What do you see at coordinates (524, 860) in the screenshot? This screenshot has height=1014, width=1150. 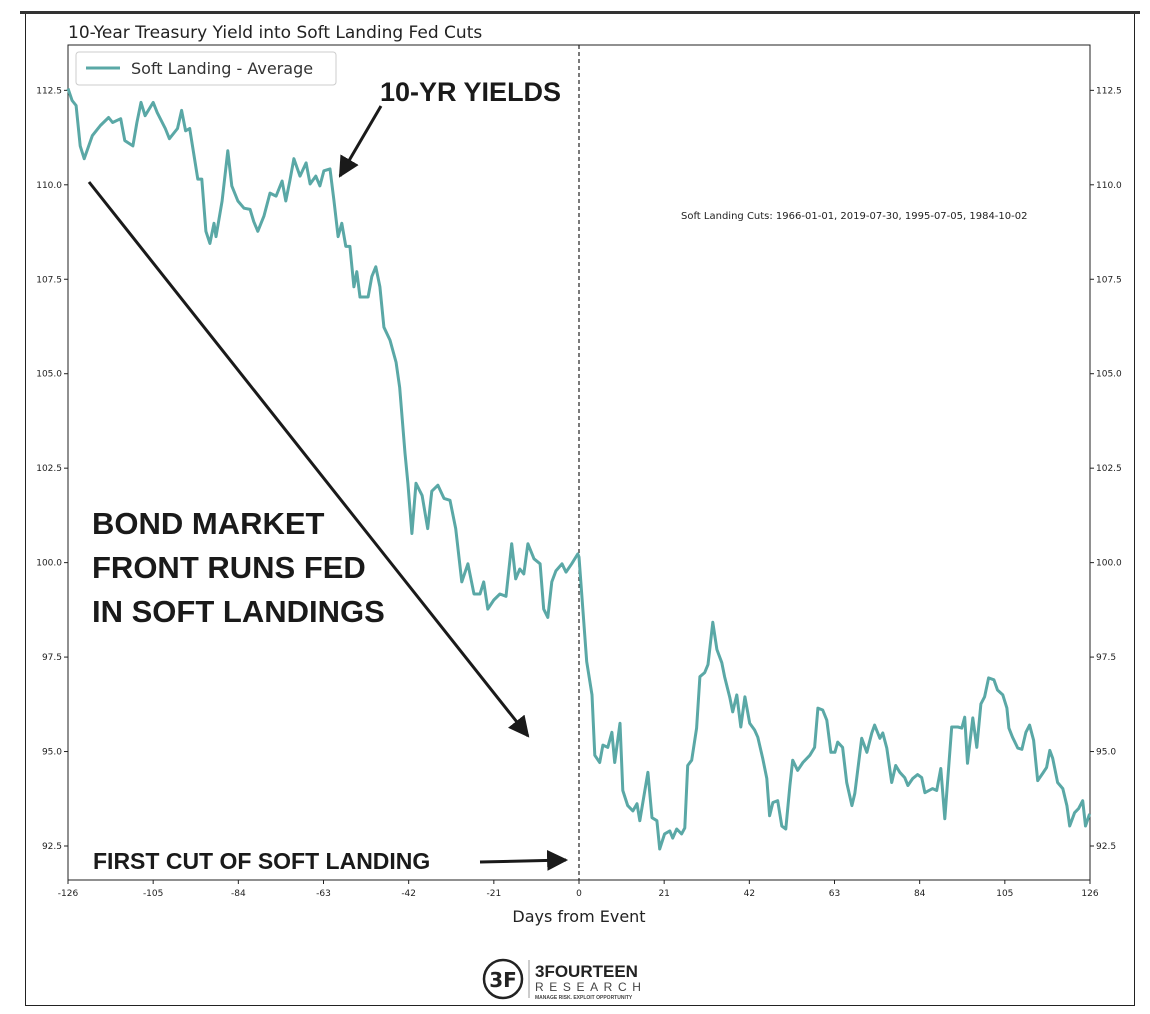 I see `first-cut-arrow` at bounding box center [524, 860].